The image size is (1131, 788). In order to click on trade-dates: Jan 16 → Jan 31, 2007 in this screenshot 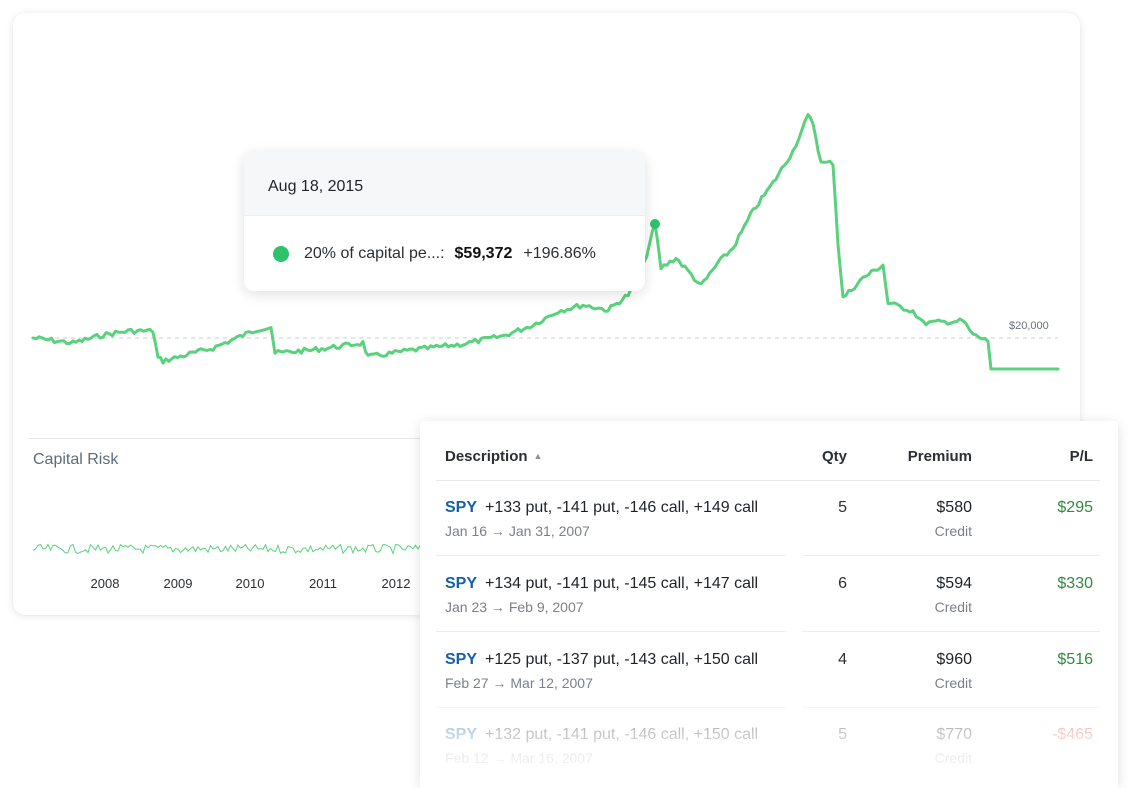, I will do `click(517, 531)`.